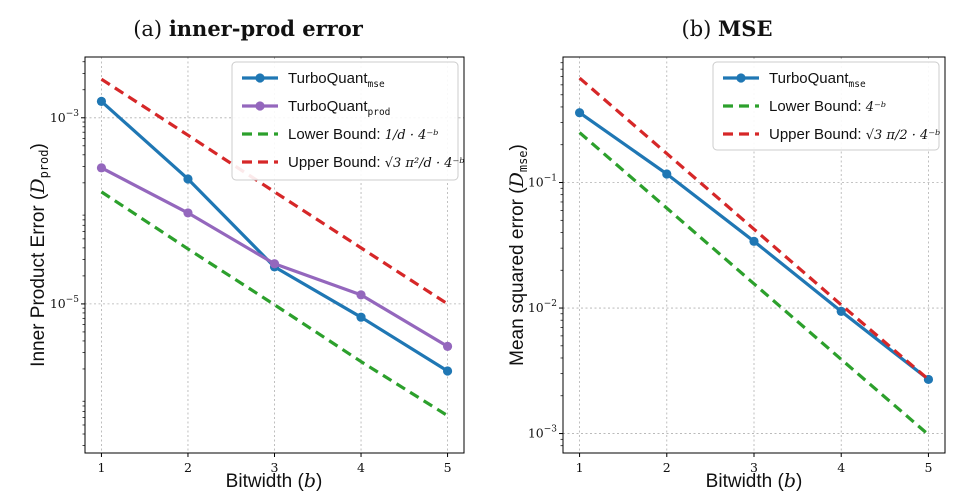 The height and width of the screenshot is (498, 973). Describe the element at coordinates (754, 481) in the screenshot. I see `panel-b-xlabel: Bitwidth (b)` at that location.